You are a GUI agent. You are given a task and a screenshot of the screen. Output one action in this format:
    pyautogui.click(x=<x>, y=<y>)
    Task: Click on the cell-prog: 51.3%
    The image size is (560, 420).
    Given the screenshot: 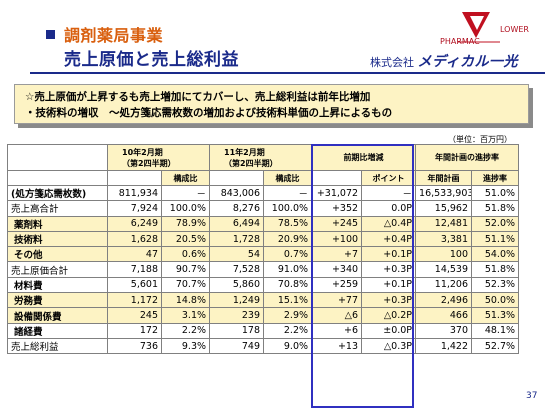 What is the action you would take?
    pyautogui.click(x=495, y=315)
    